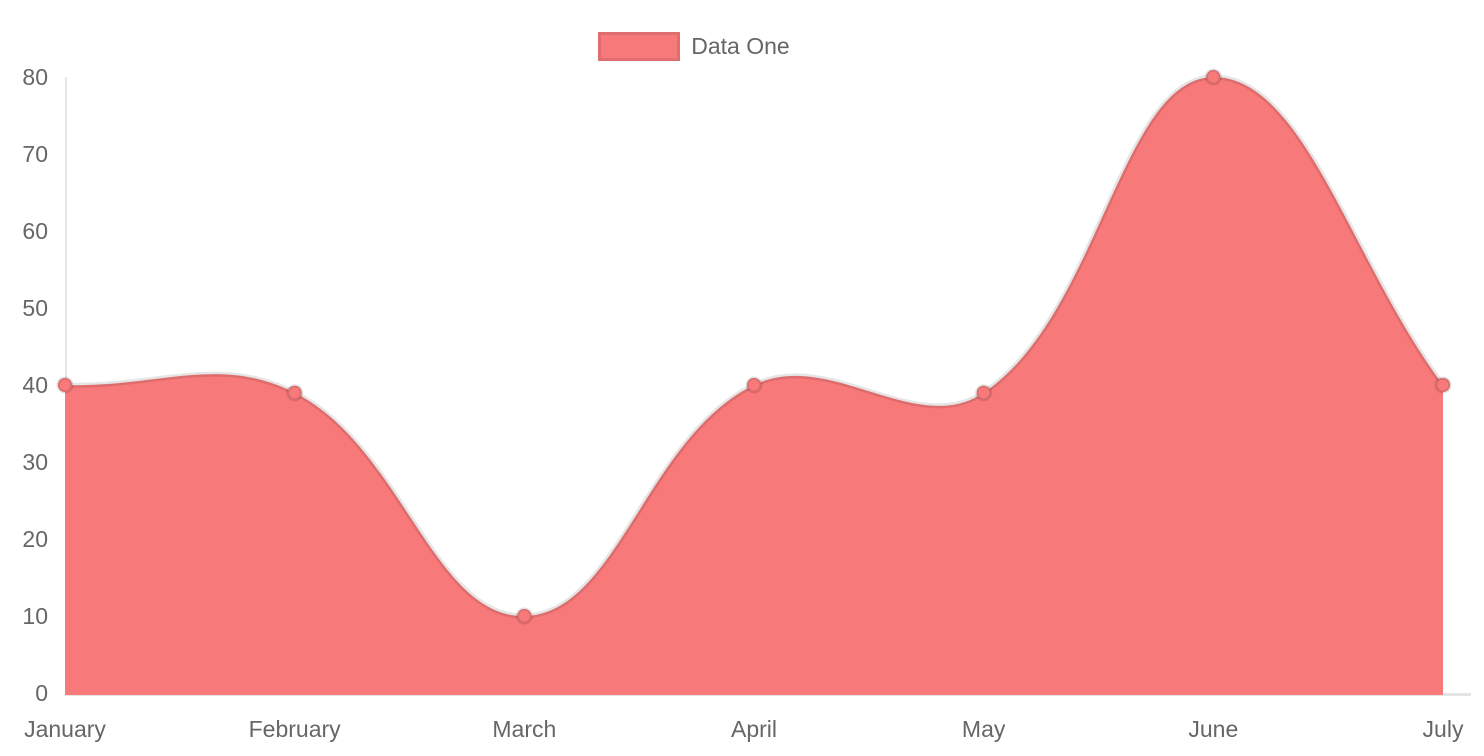 Image resolution: width=1484 pixels, height=756 pixels. What do you see at coordinates (35, 231) in the screenshot?
I see `y-tick-label: 60` at bounding box center [35, 231].